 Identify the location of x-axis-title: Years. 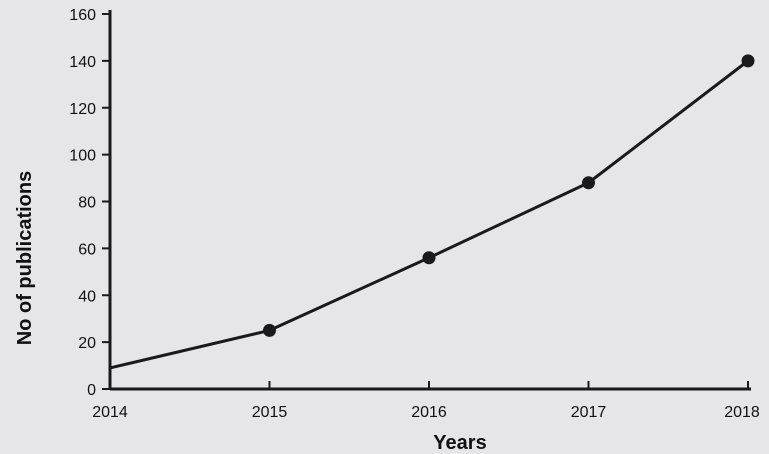
(459, 443).